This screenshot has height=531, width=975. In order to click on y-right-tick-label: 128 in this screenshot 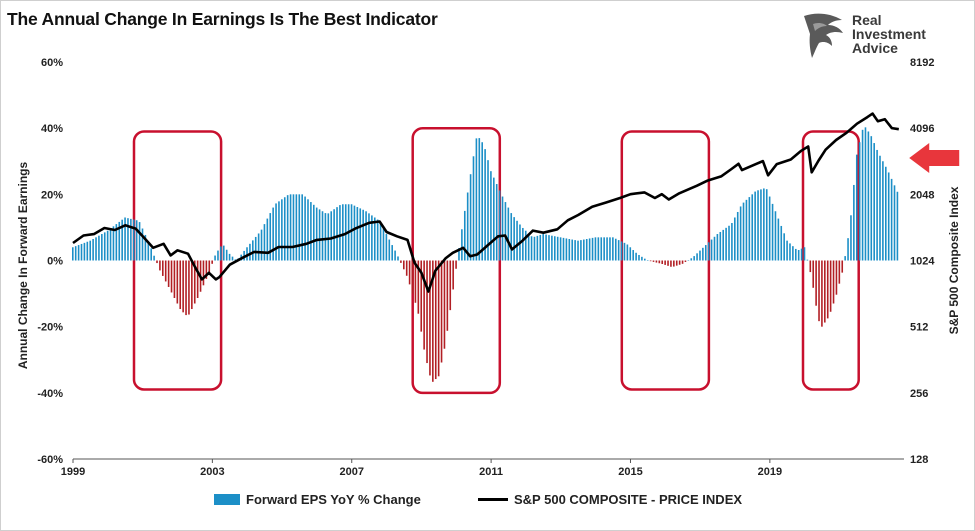, I will do `click(919, 460)`.